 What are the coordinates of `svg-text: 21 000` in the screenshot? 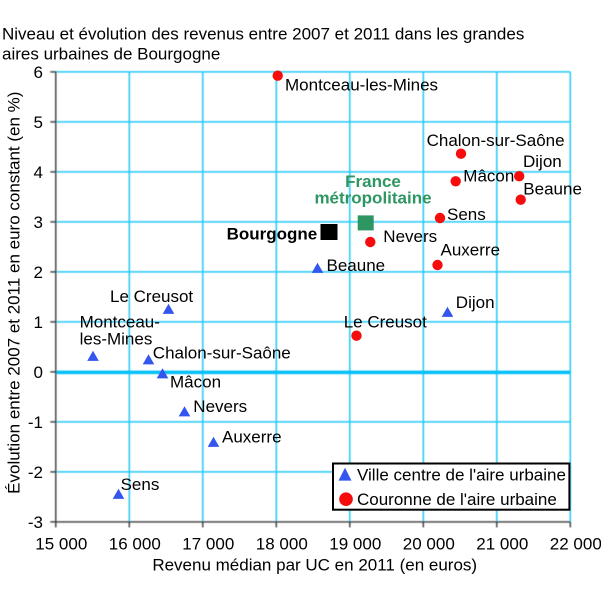 It's located at (502, 543).